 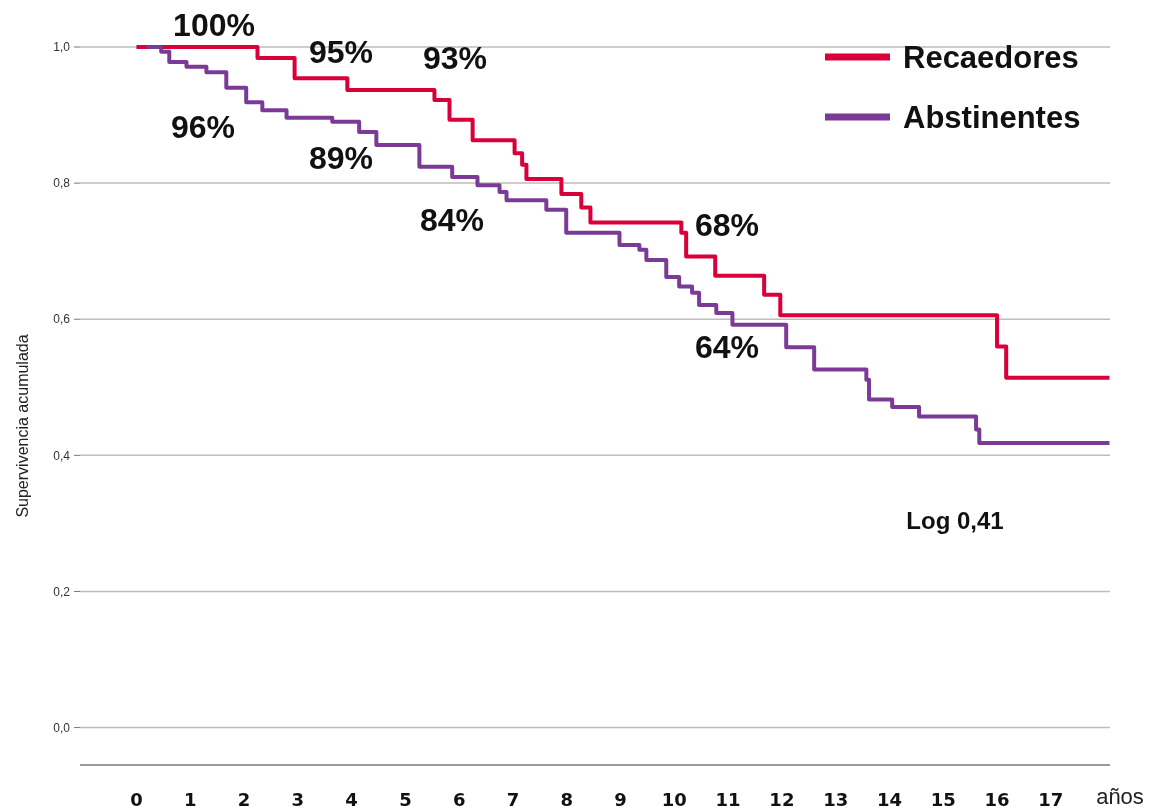 I want to click on text: 100%, so click(x=214, y=25).